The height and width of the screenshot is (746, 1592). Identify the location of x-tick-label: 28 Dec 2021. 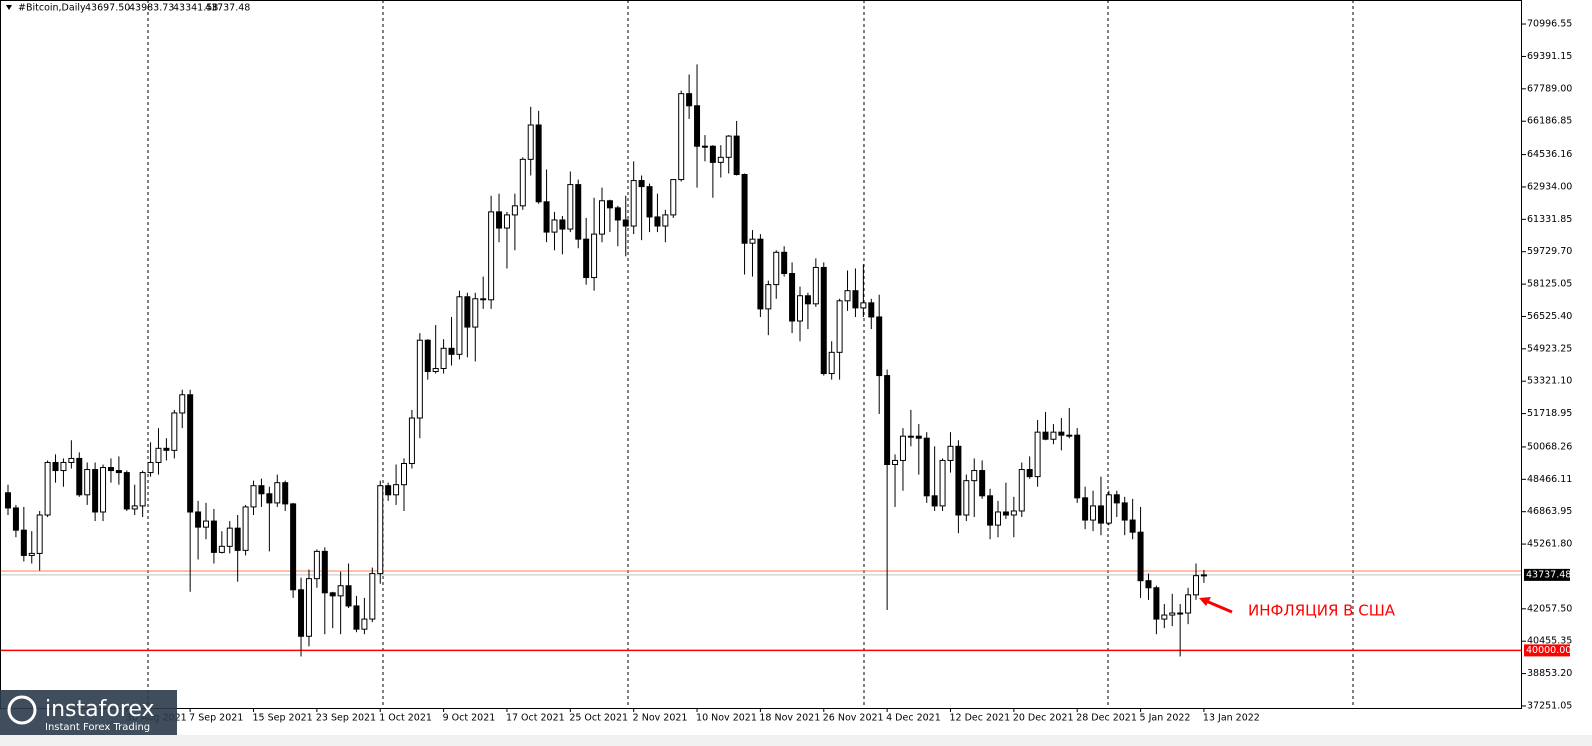
(1106, 718).